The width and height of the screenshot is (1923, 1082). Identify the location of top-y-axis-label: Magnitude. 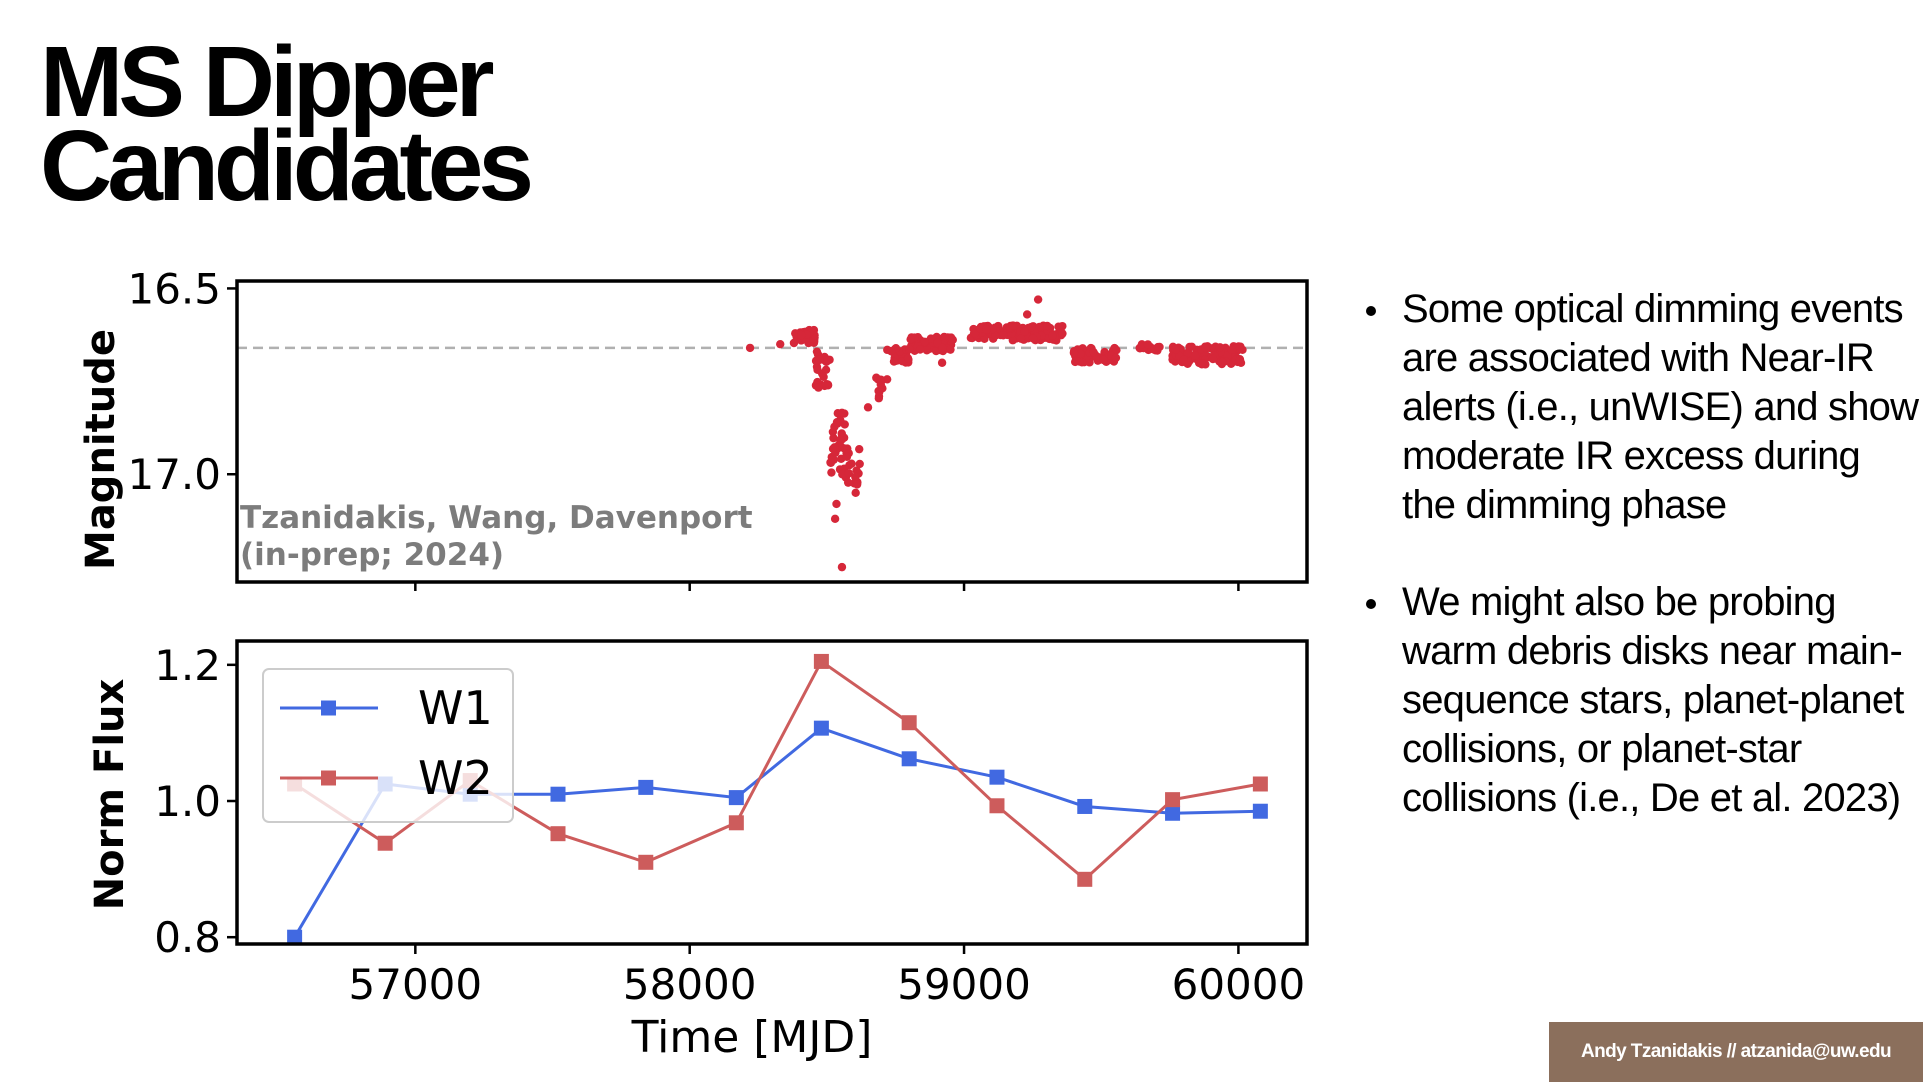
(101, 449).